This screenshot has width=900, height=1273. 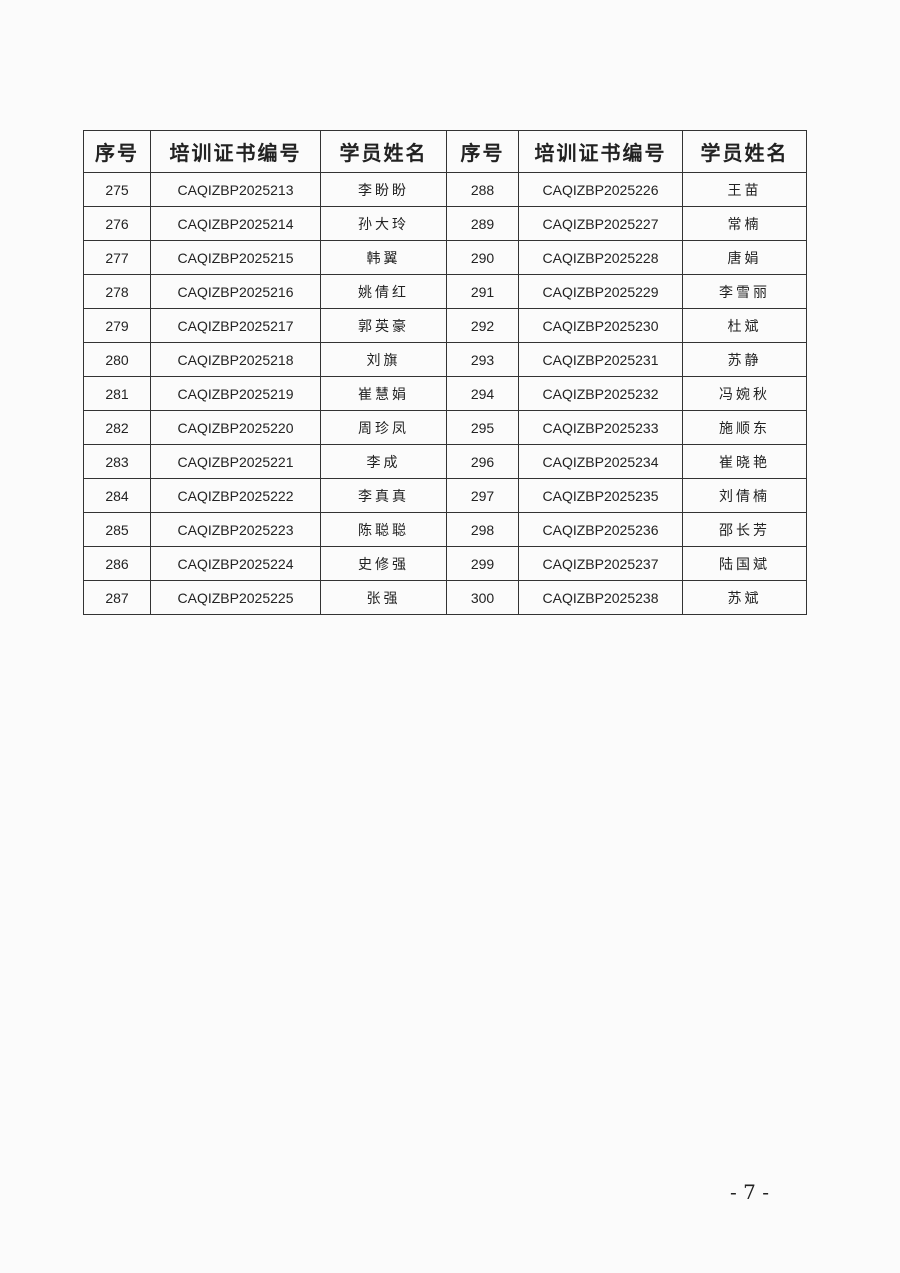 I want to click on certificate-number: CAQIZBP2025219, so click(x=235, y=393).